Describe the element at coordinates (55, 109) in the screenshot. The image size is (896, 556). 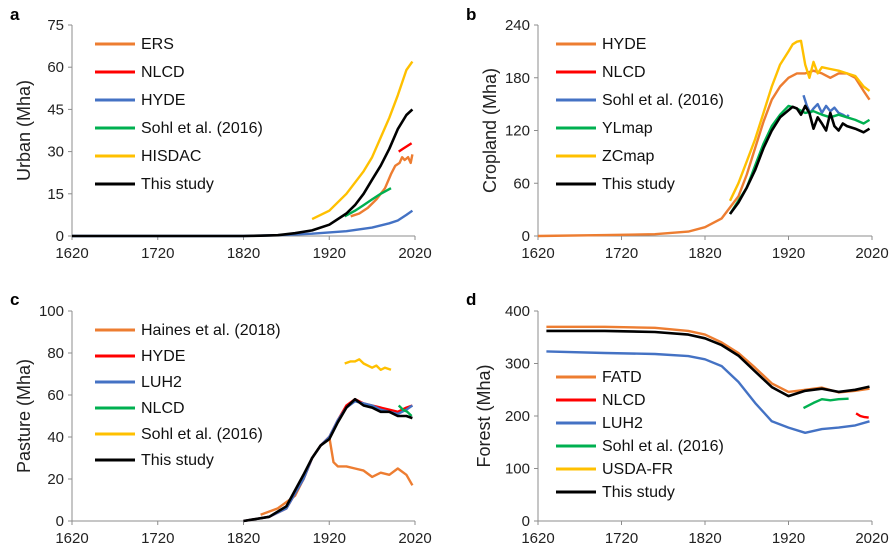
I see `y-tick-label: 45` at that location.